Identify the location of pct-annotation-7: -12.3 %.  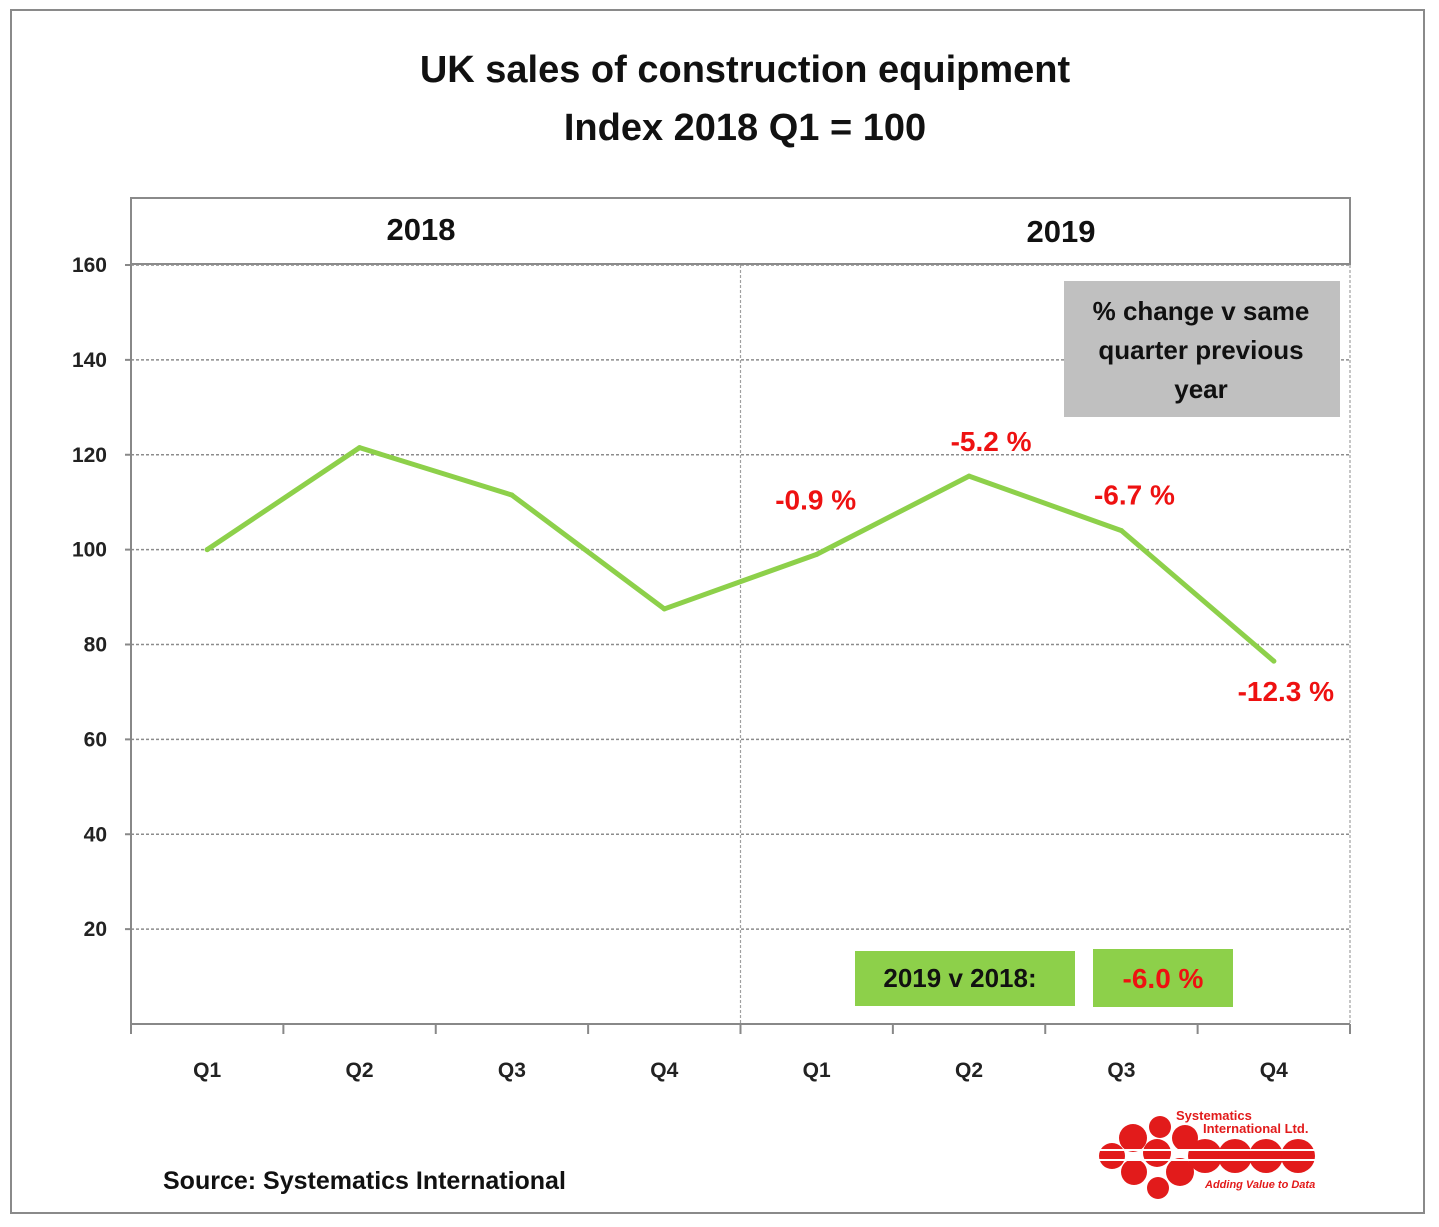
(1286, 691).